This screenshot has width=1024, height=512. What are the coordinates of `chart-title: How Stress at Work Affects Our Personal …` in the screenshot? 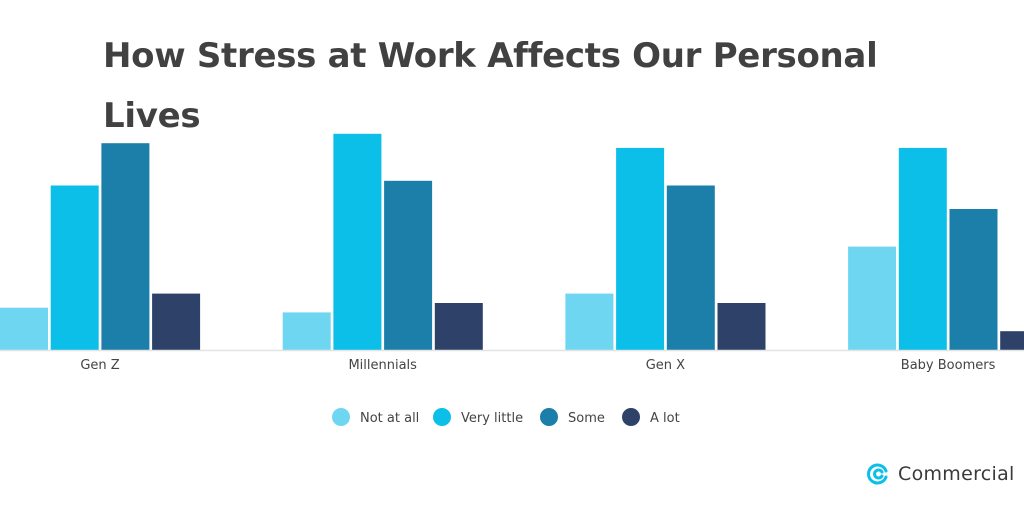 It's located at (490, 86).